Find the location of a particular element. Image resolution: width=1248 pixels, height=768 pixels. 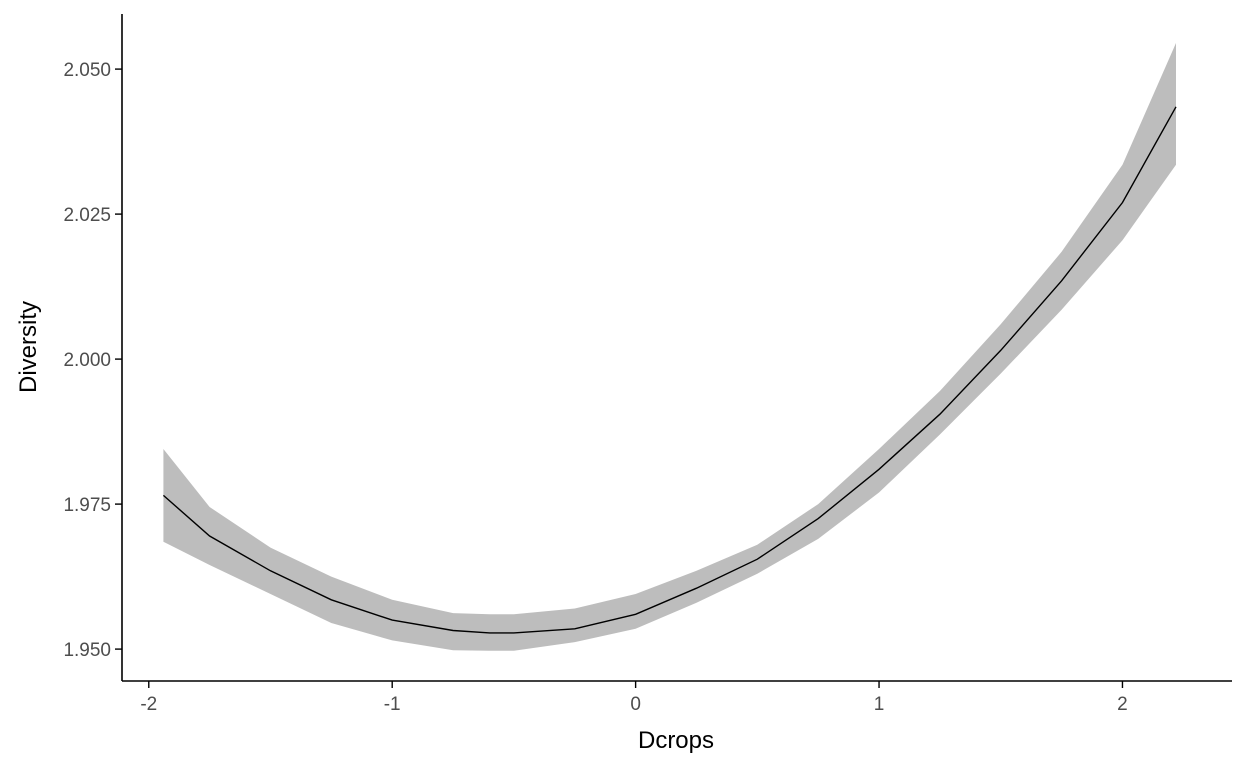

x-tick-label: -2 is located at coordinates (148, 704).